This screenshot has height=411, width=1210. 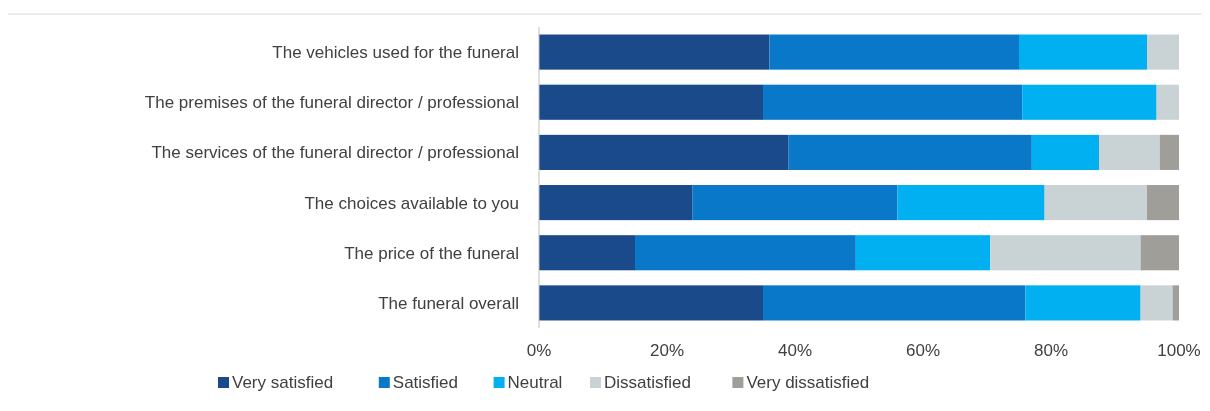 I want to click on legend-label: Satisfied, so click(x=425, y=382).